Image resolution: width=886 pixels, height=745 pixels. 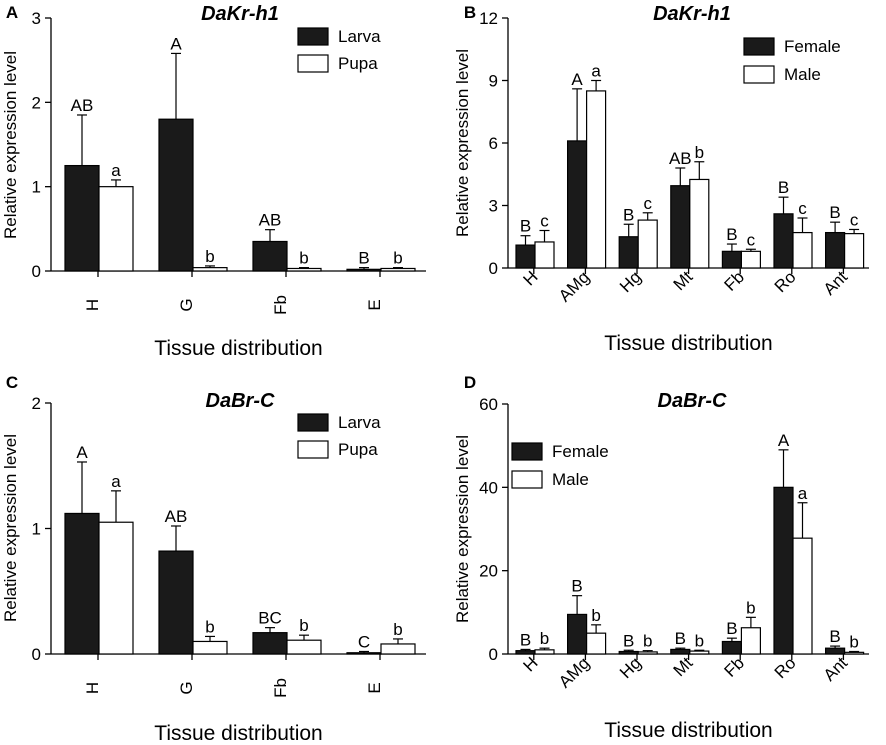 What do you see at coordinates (36, 529) in the screenshot?
I see `y-tick-label: 1` at bounding box center [36, 529].